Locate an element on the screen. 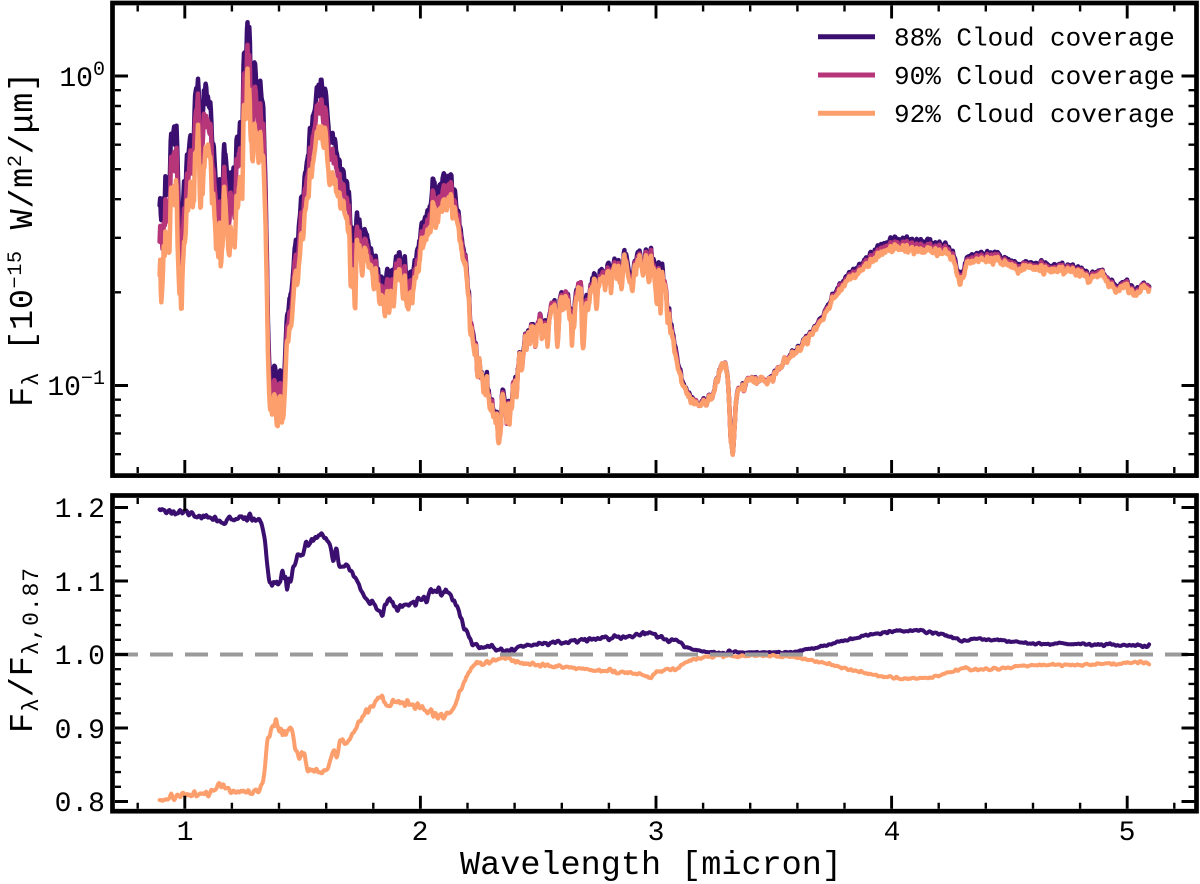 This screenshot has width=1200, height=884. svg-text: 1.2 is located at coordinates (80, 510).